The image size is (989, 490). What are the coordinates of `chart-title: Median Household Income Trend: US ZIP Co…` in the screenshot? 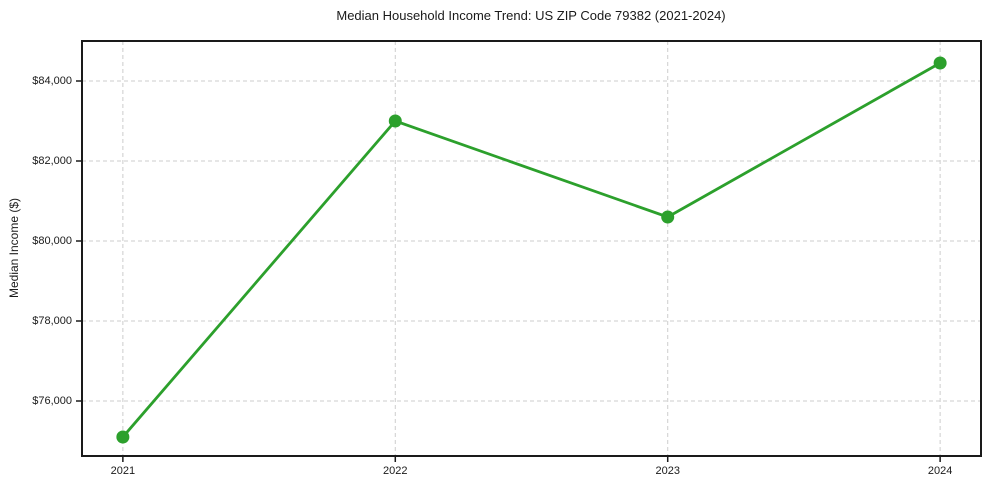 It's located at (531, 15).